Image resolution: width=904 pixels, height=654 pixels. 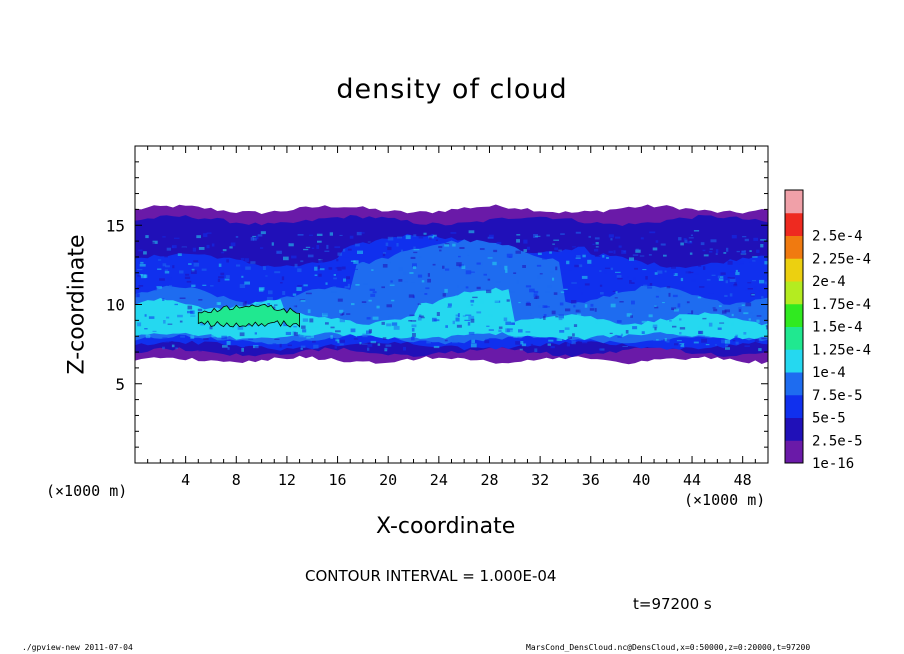 I want to click on colorbar-swatch, so click(x=794, y=293).